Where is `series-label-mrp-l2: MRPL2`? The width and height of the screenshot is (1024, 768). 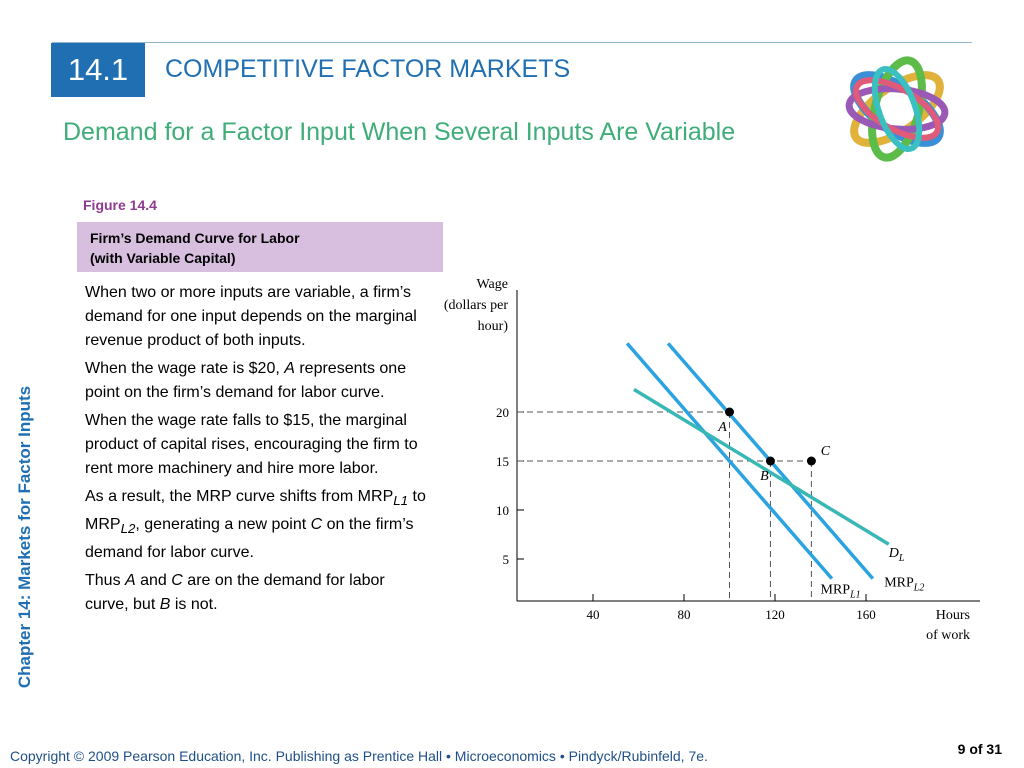 series-label-mrp-l2: MRPL2 is located at coordinates (904, 584).